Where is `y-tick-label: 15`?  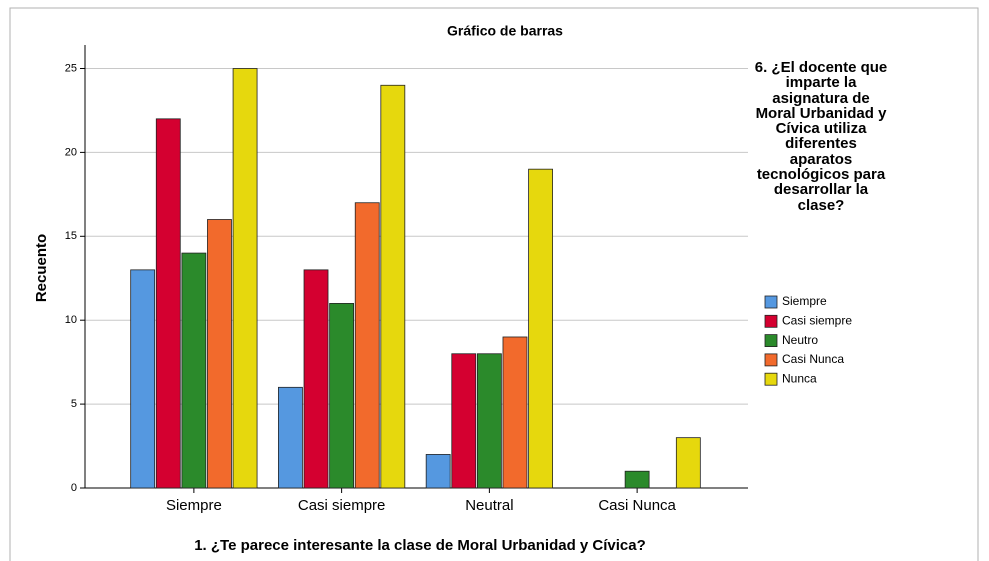 y-tick-label: 15 is located at coordinates (71, 236).